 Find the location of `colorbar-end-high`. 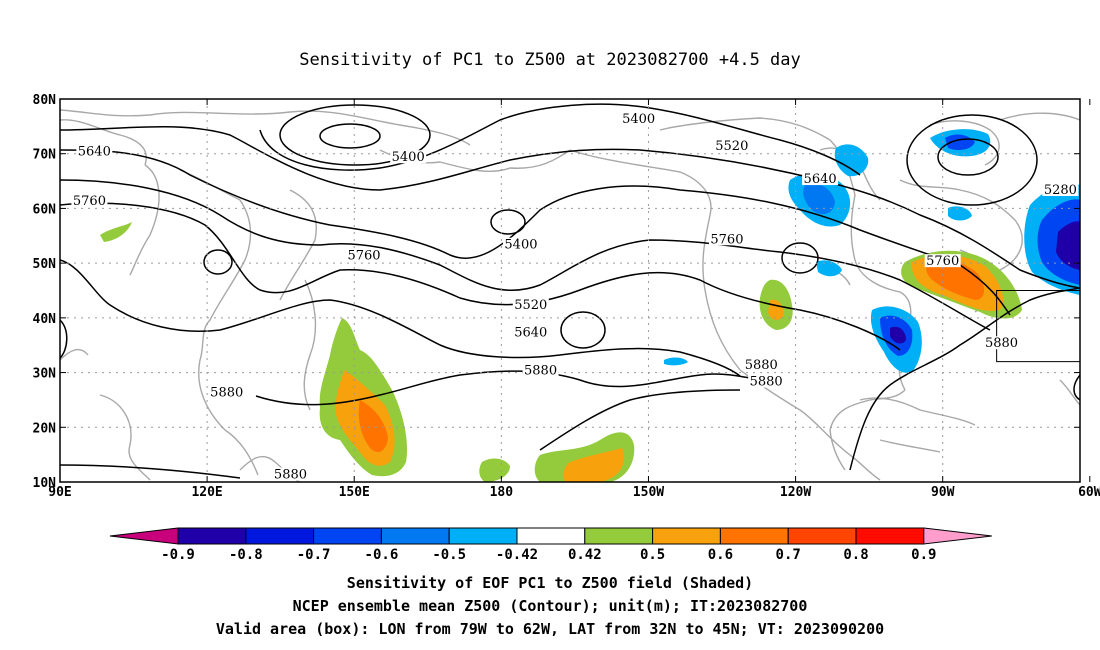

colorbar-end-high is located at coordinates (957, 536).